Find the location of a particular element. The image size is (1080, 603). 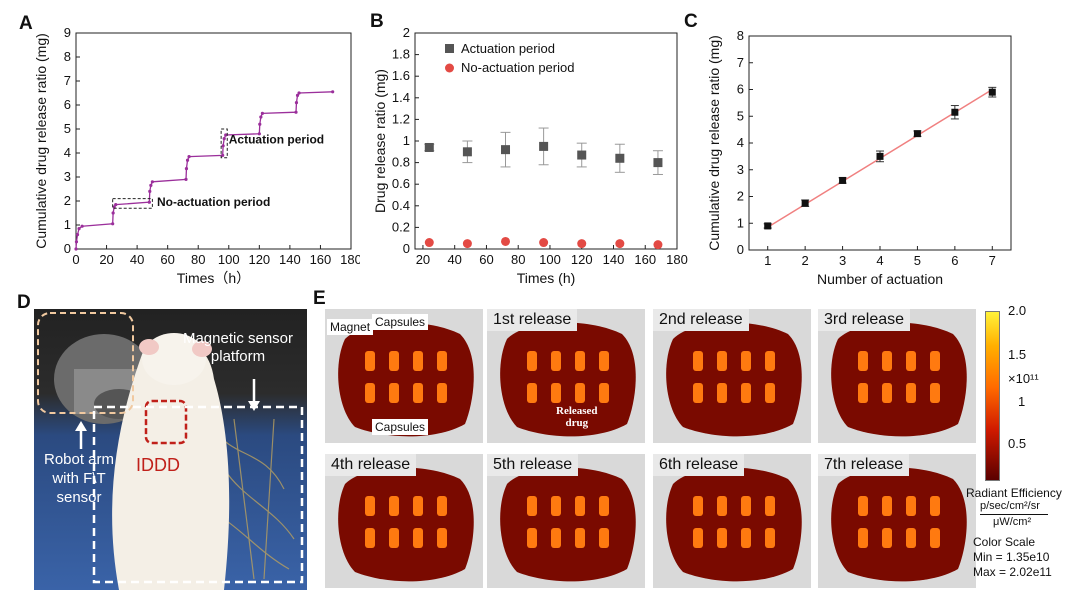

release-label: 1st release is located at coordinates (532, 320).